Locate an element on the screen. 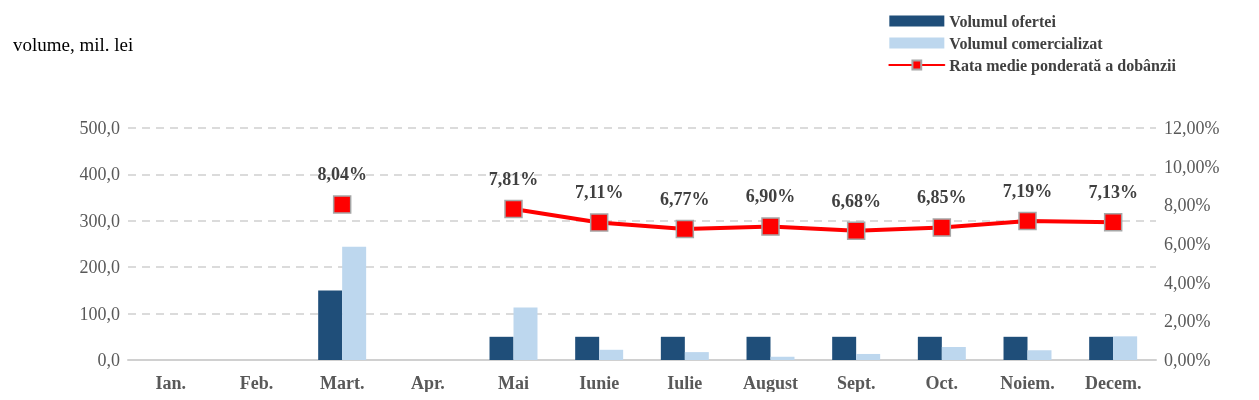  x-tick-label: Apr. is located at coordinates (427, 383).